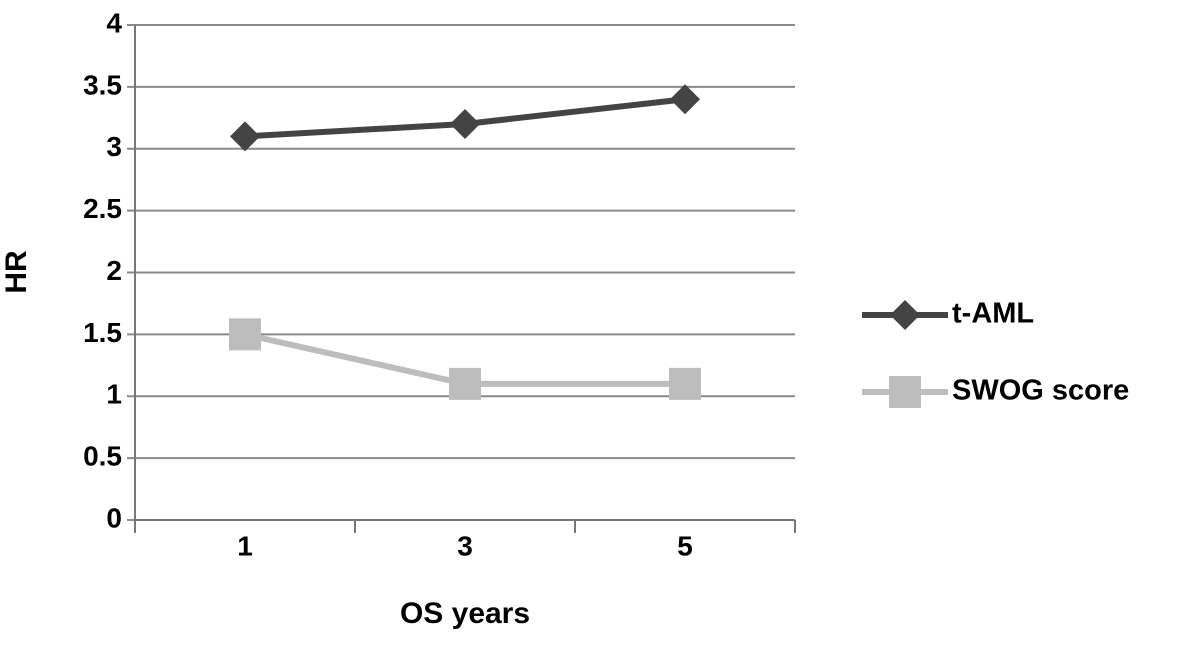  Describe the element at coordinates (993, 314) in the screenshot. I see `legend-label: t-AML` at that location.